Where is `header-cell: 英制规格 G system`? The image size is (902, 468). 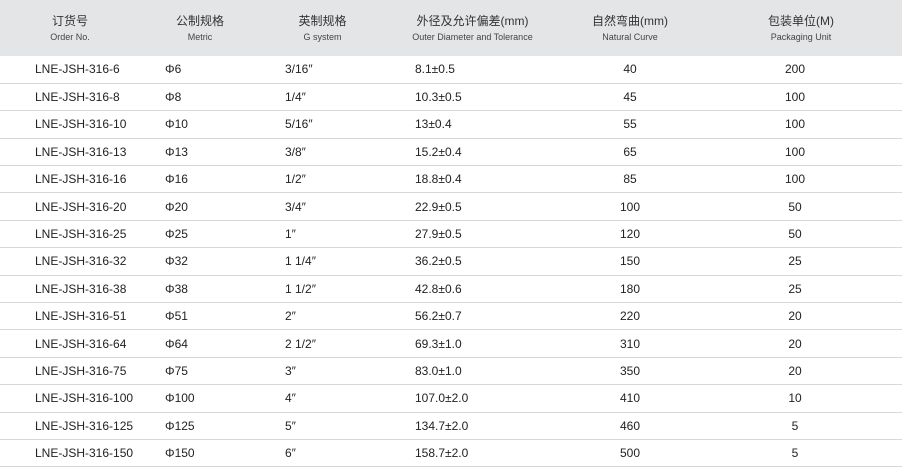
header-cell: 英制规格 G system is located at coordinates (322, 28).